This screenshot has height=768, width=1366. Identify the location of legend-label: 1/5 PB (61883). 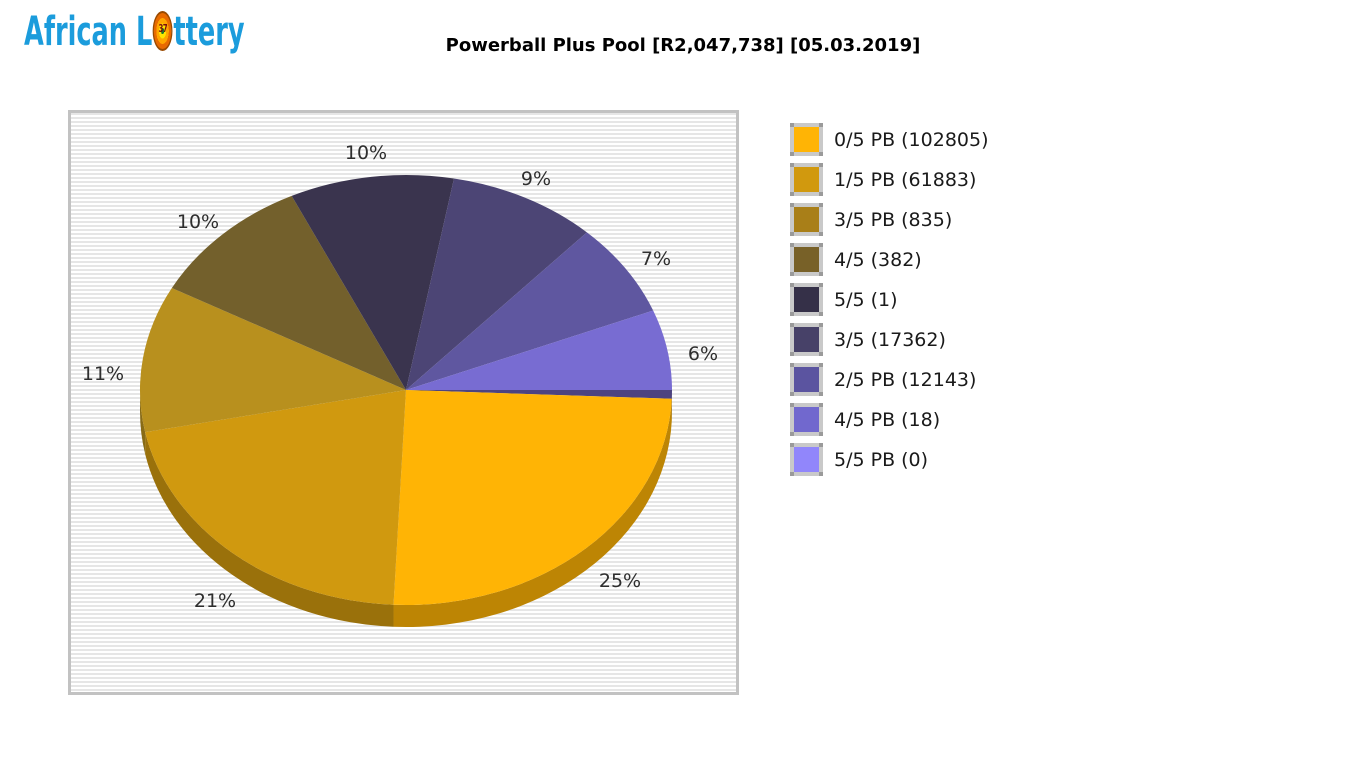
(905, 179).